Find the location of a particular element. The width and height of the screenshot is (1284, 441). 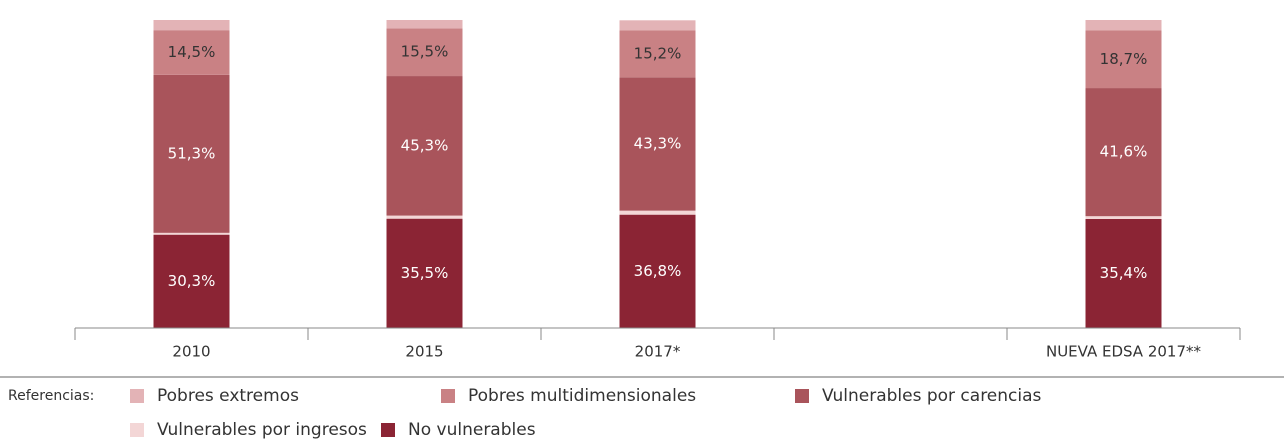

data-label: 36,8% is located at coordinates (658, 271).